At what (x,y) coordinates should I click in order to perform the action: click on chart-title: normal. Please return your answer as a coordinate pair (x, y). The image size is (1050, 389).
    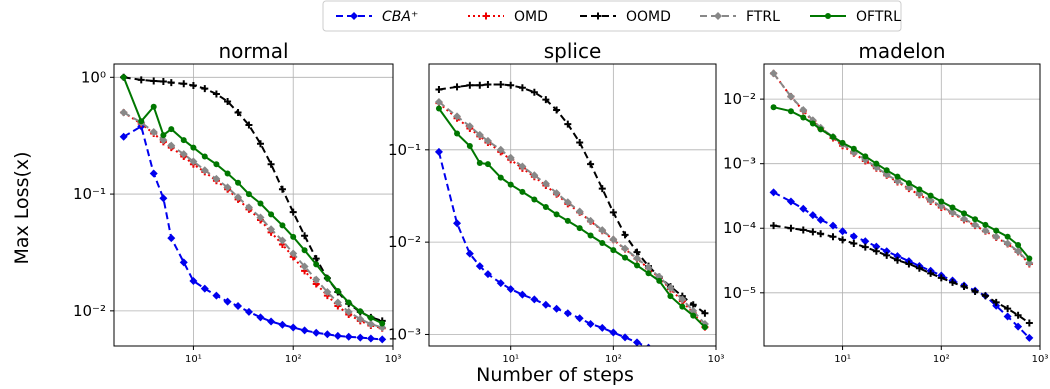
    Looking at the image, I should click on (253, 51).